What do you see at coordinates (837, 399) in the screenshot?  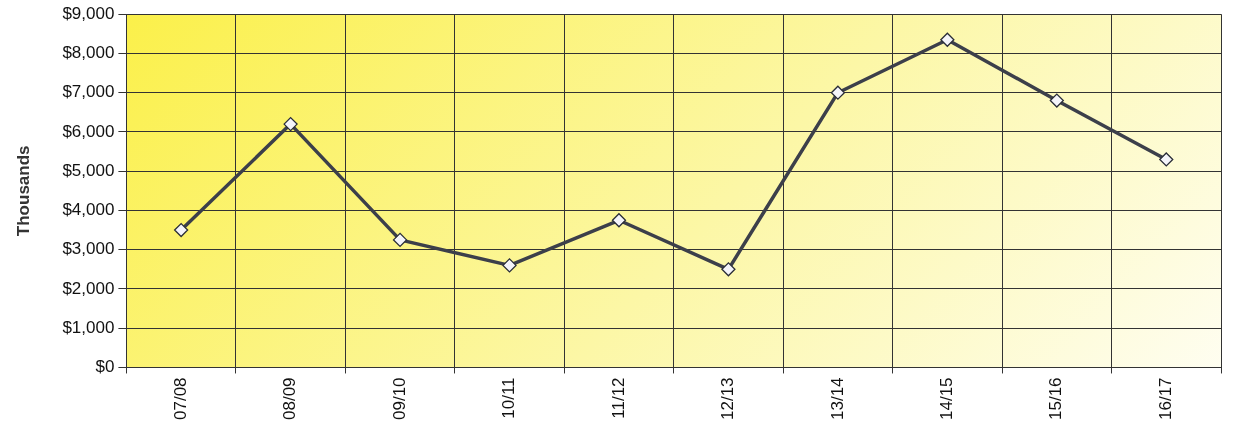 I see `x-tick-label: 13/14` at bounding box center [837, 399].